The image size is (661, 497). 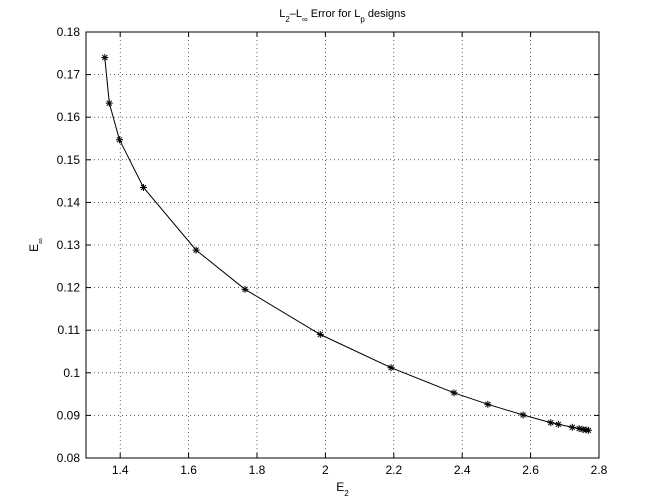 I want to click on y-tick-label: 0.08, so click(x=69, y=458).